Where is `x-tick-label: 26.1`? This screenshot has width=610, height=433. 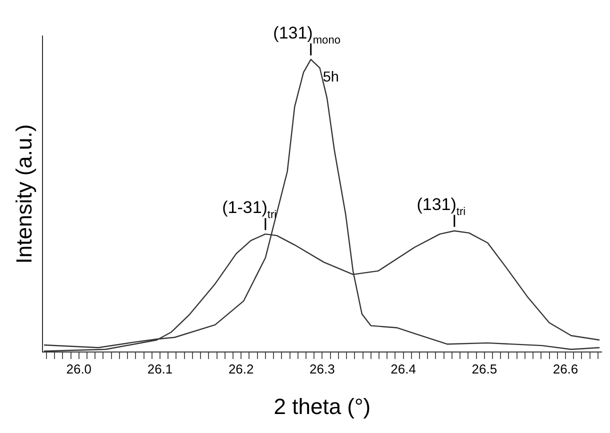 x-tick-label: 26.1 is located at coordinates (160, 368).